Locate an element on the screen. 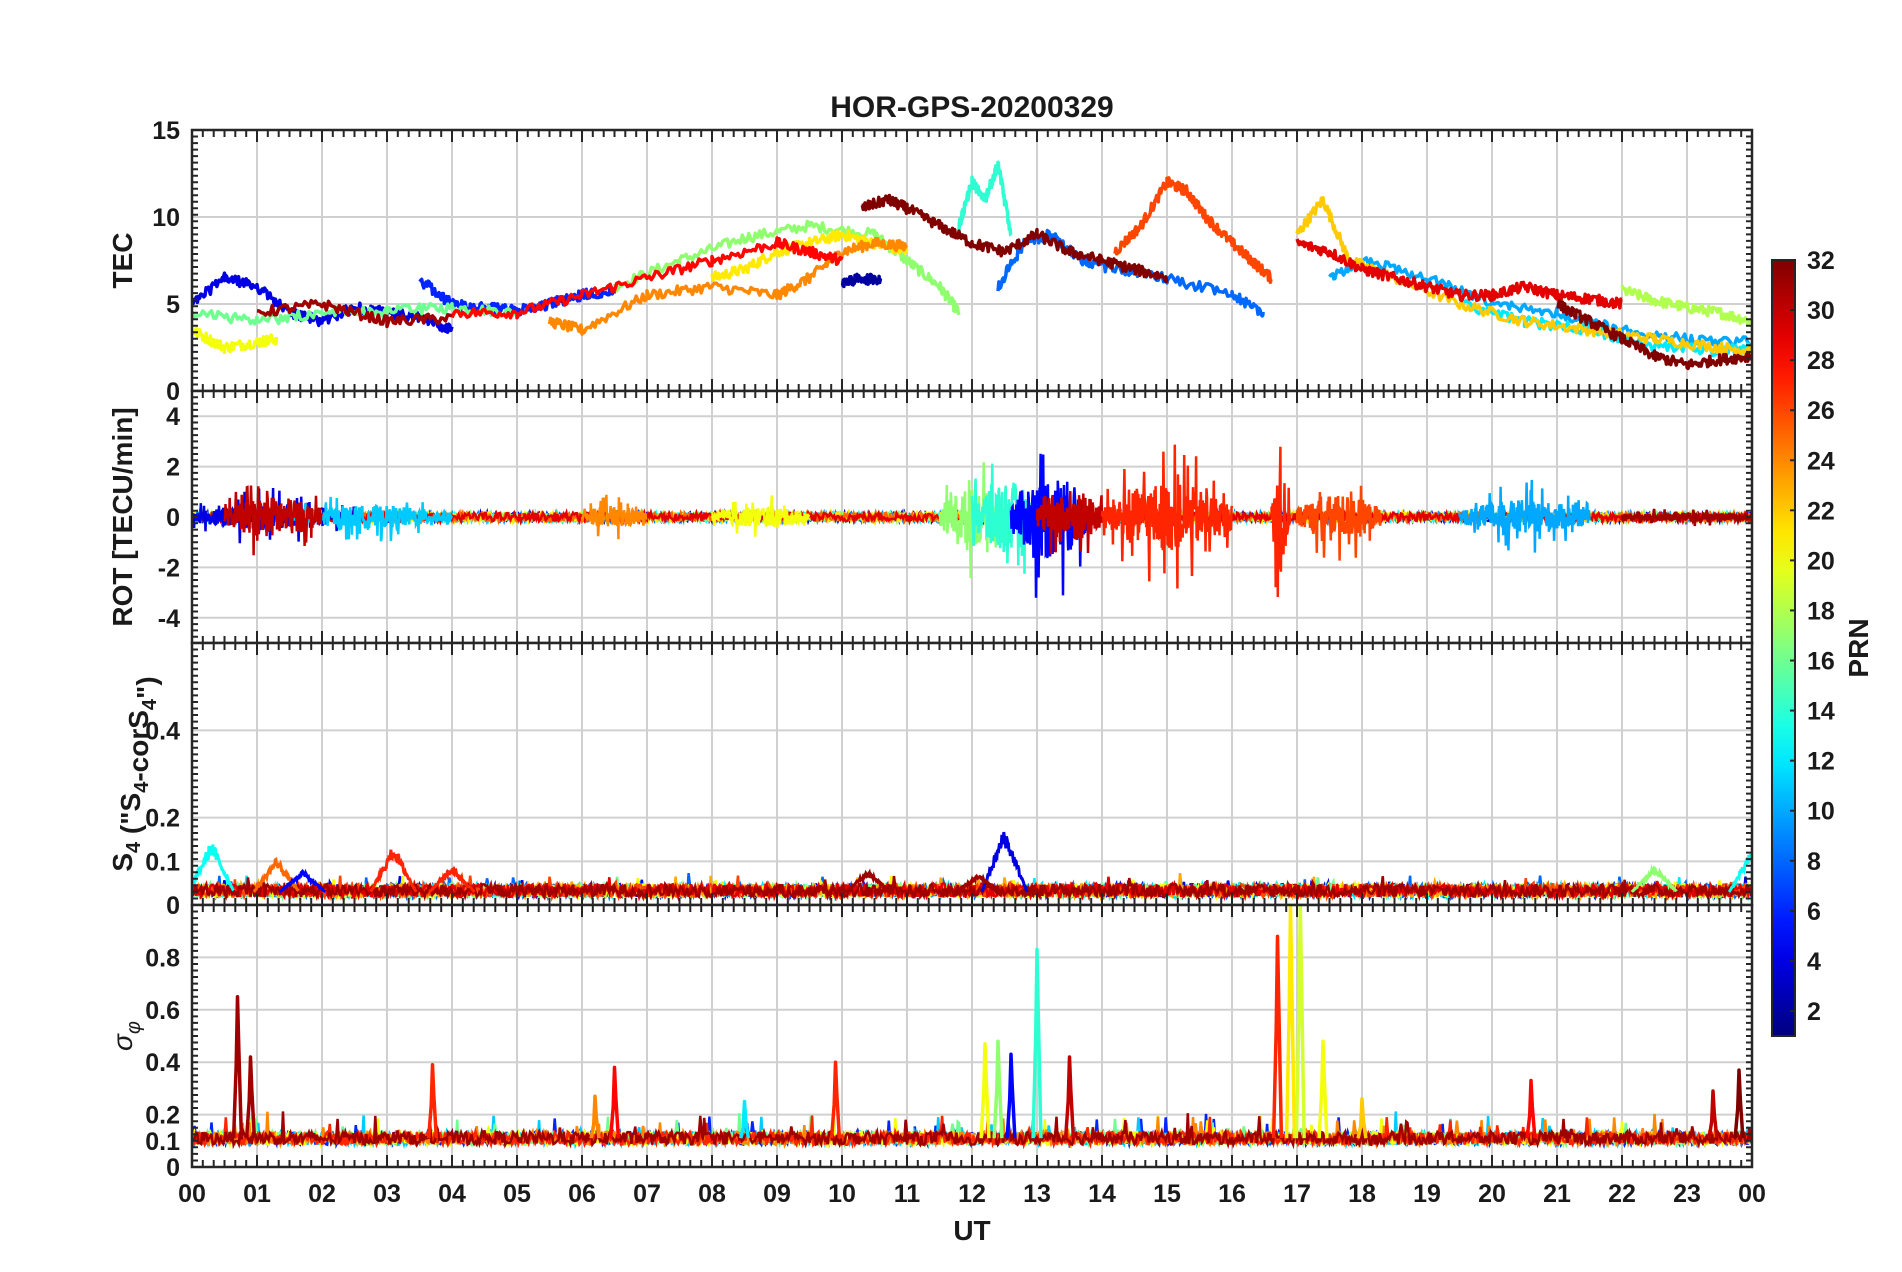  y-tick-label: 2 is located at coordinates (173, 468).